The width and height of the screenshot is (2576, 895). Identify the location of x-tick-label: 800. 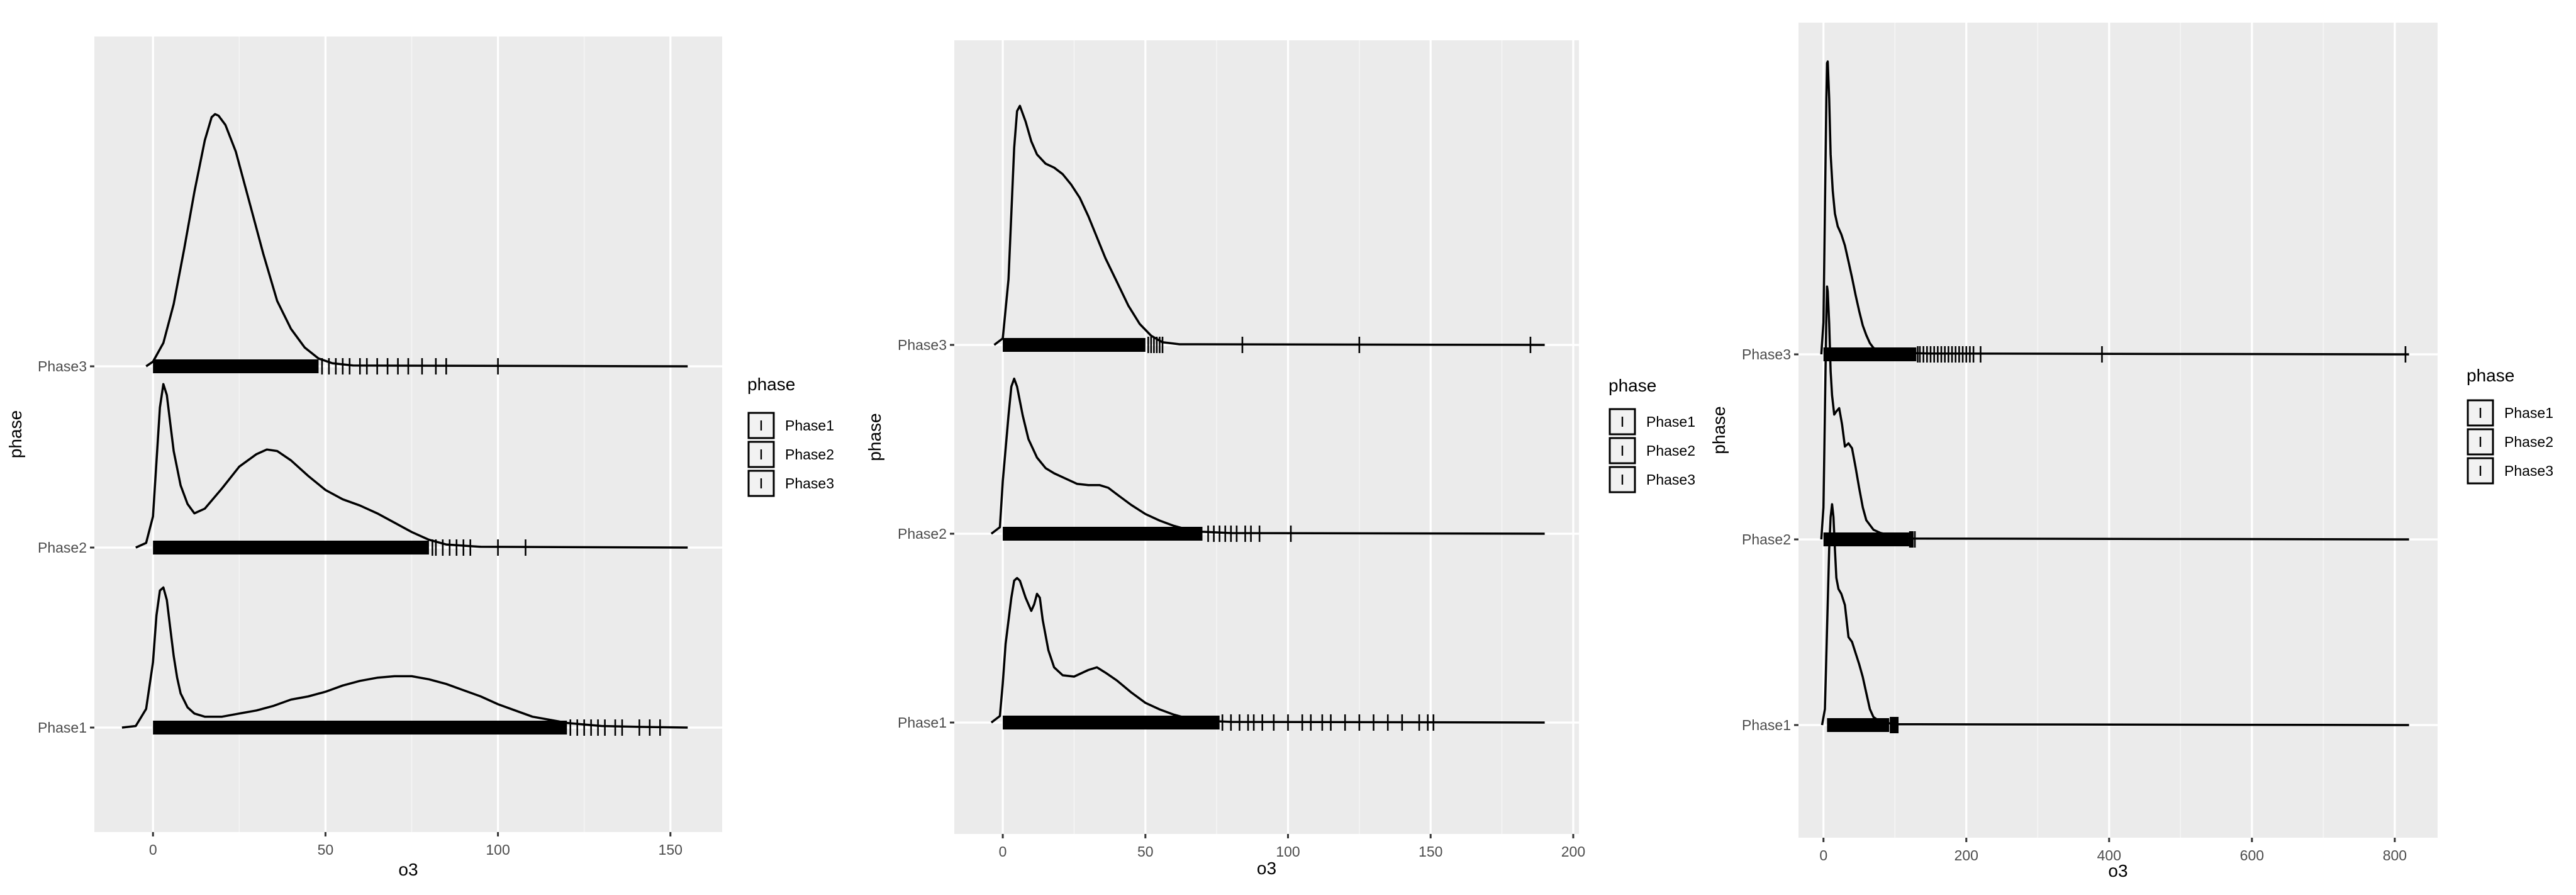
(2395, 855).